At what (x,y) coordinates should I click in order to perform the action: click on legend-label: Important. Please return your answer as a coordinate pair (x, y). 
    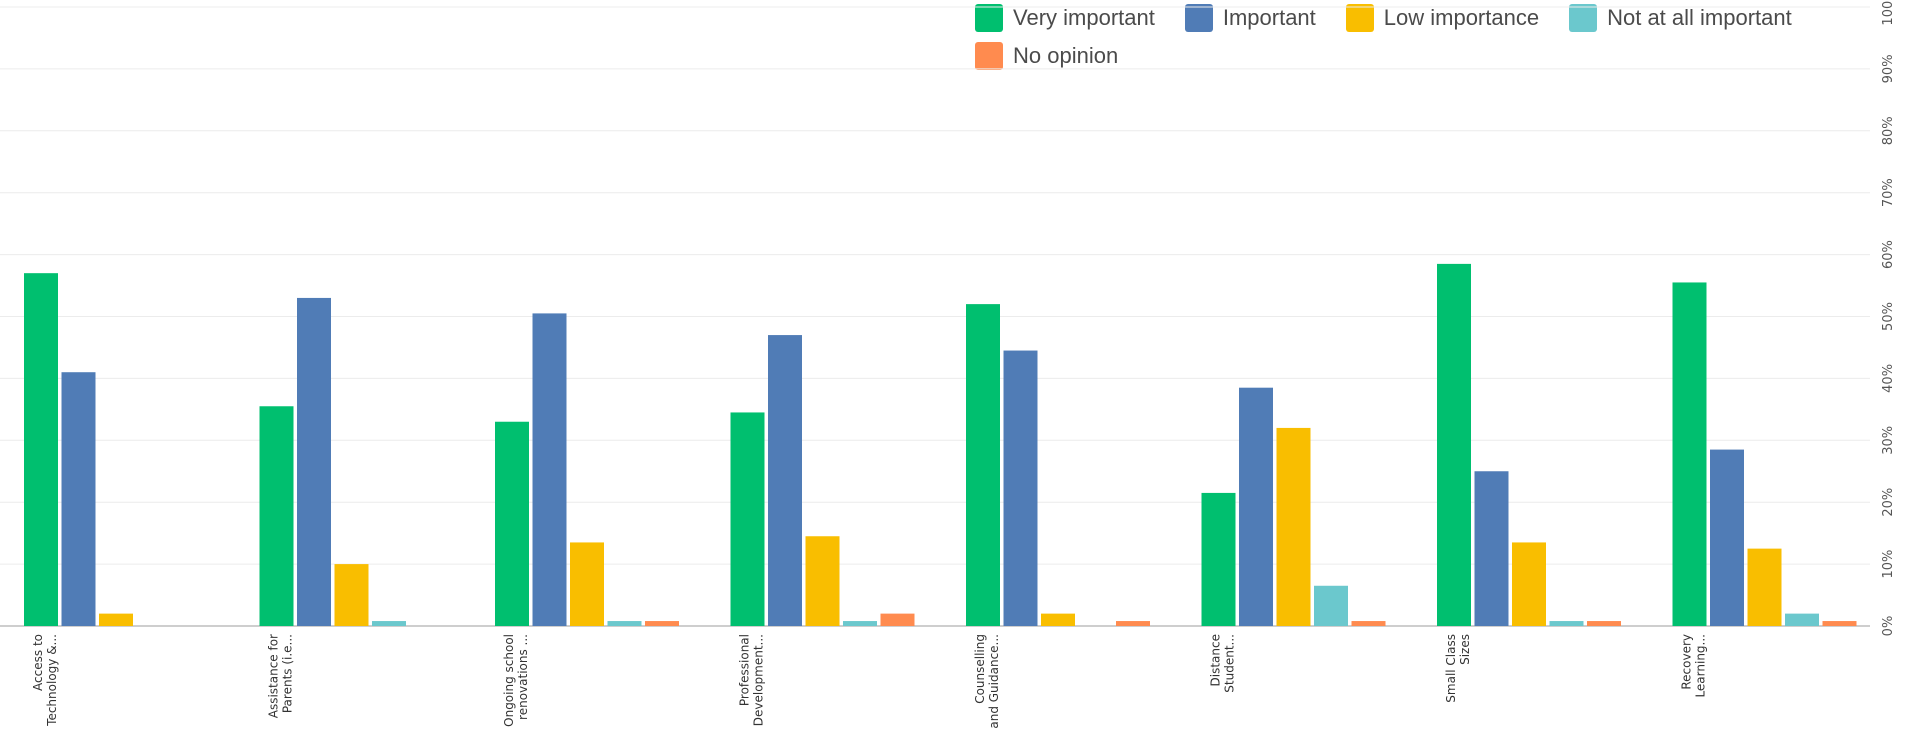
    Looking at the image, I should click on (1269, 17).